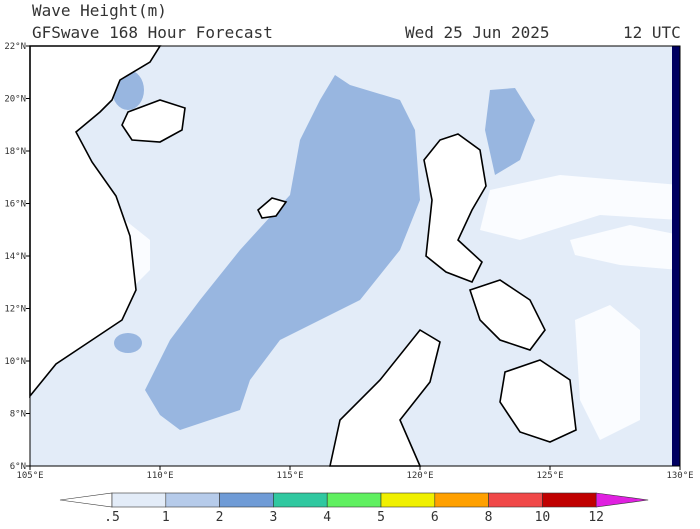  What do you see at coordinates (679, 476) in the screenshot?
I see `lon-label: 130°E` at bounding box center [679, 476].